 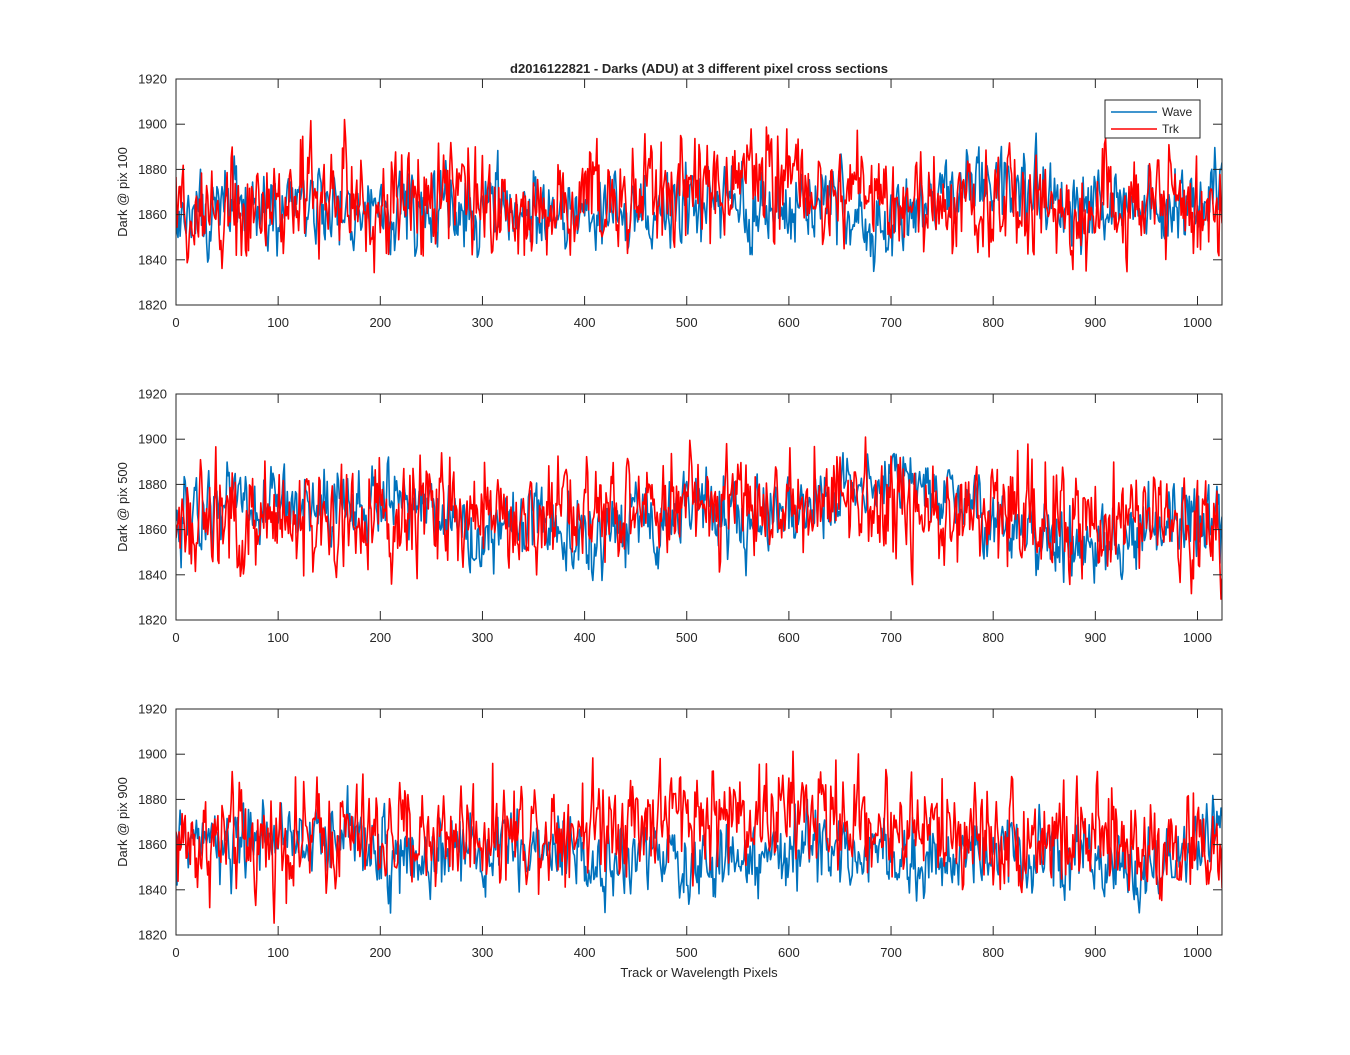 I want to click on y-axis-label: Dark @ pix 100, so click(x=122, y=192).